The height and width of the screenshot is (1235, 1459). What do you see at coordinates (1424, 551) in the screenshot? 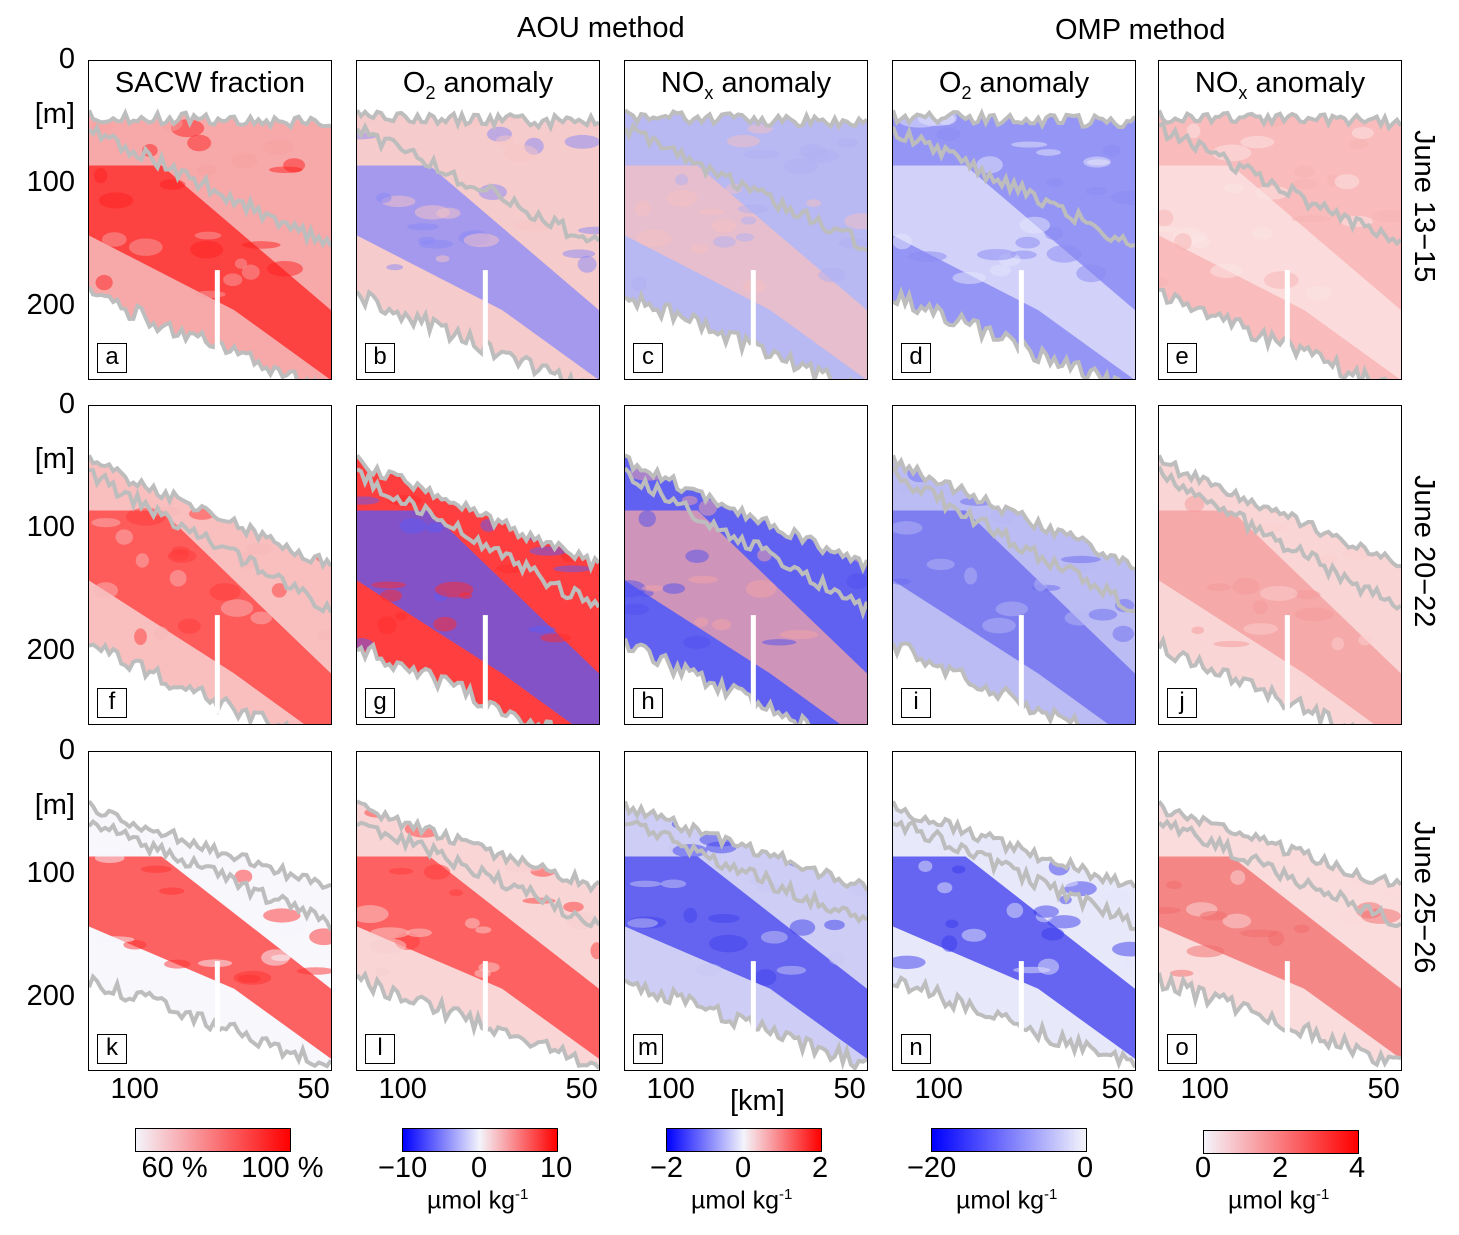
I see `row-label: June 20−22` at bounding box center [1424, 551].